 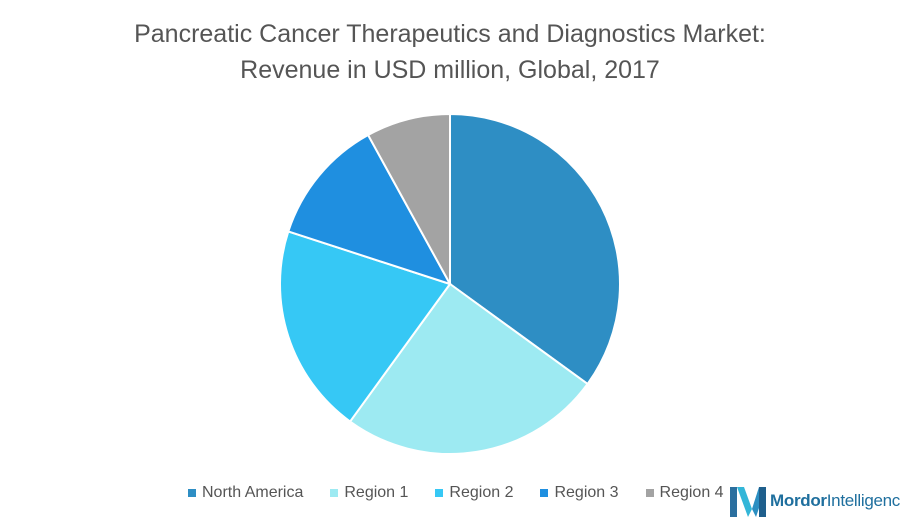 I want to click on legend-label: North America, so click(x=253, y=492).